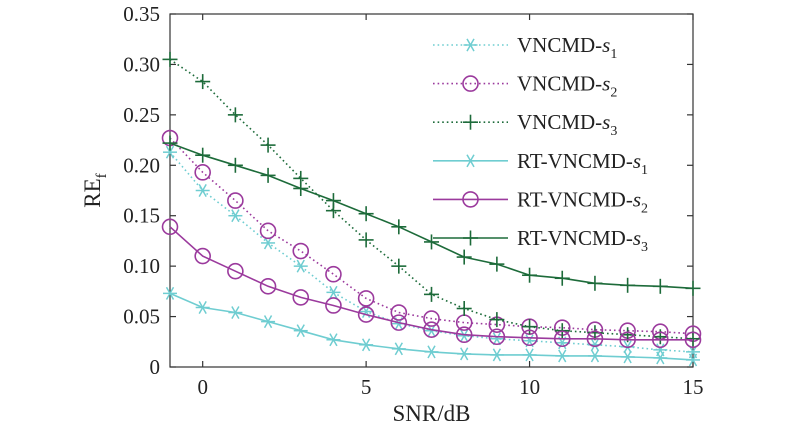  I want to click on legend-item-rt_vncmd_s2: RT-VNCMD-s2, so click(540, 201).